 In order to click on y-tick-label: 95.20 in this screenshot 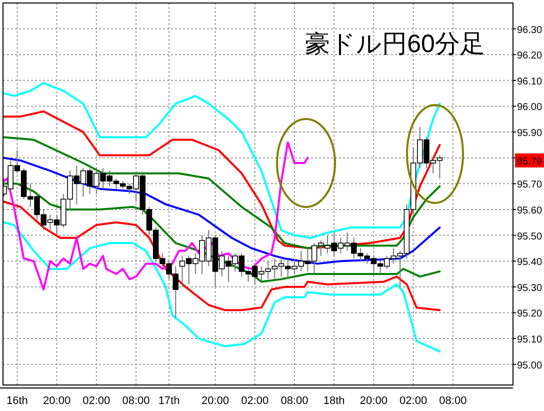, I will do `click(529, 314)`.